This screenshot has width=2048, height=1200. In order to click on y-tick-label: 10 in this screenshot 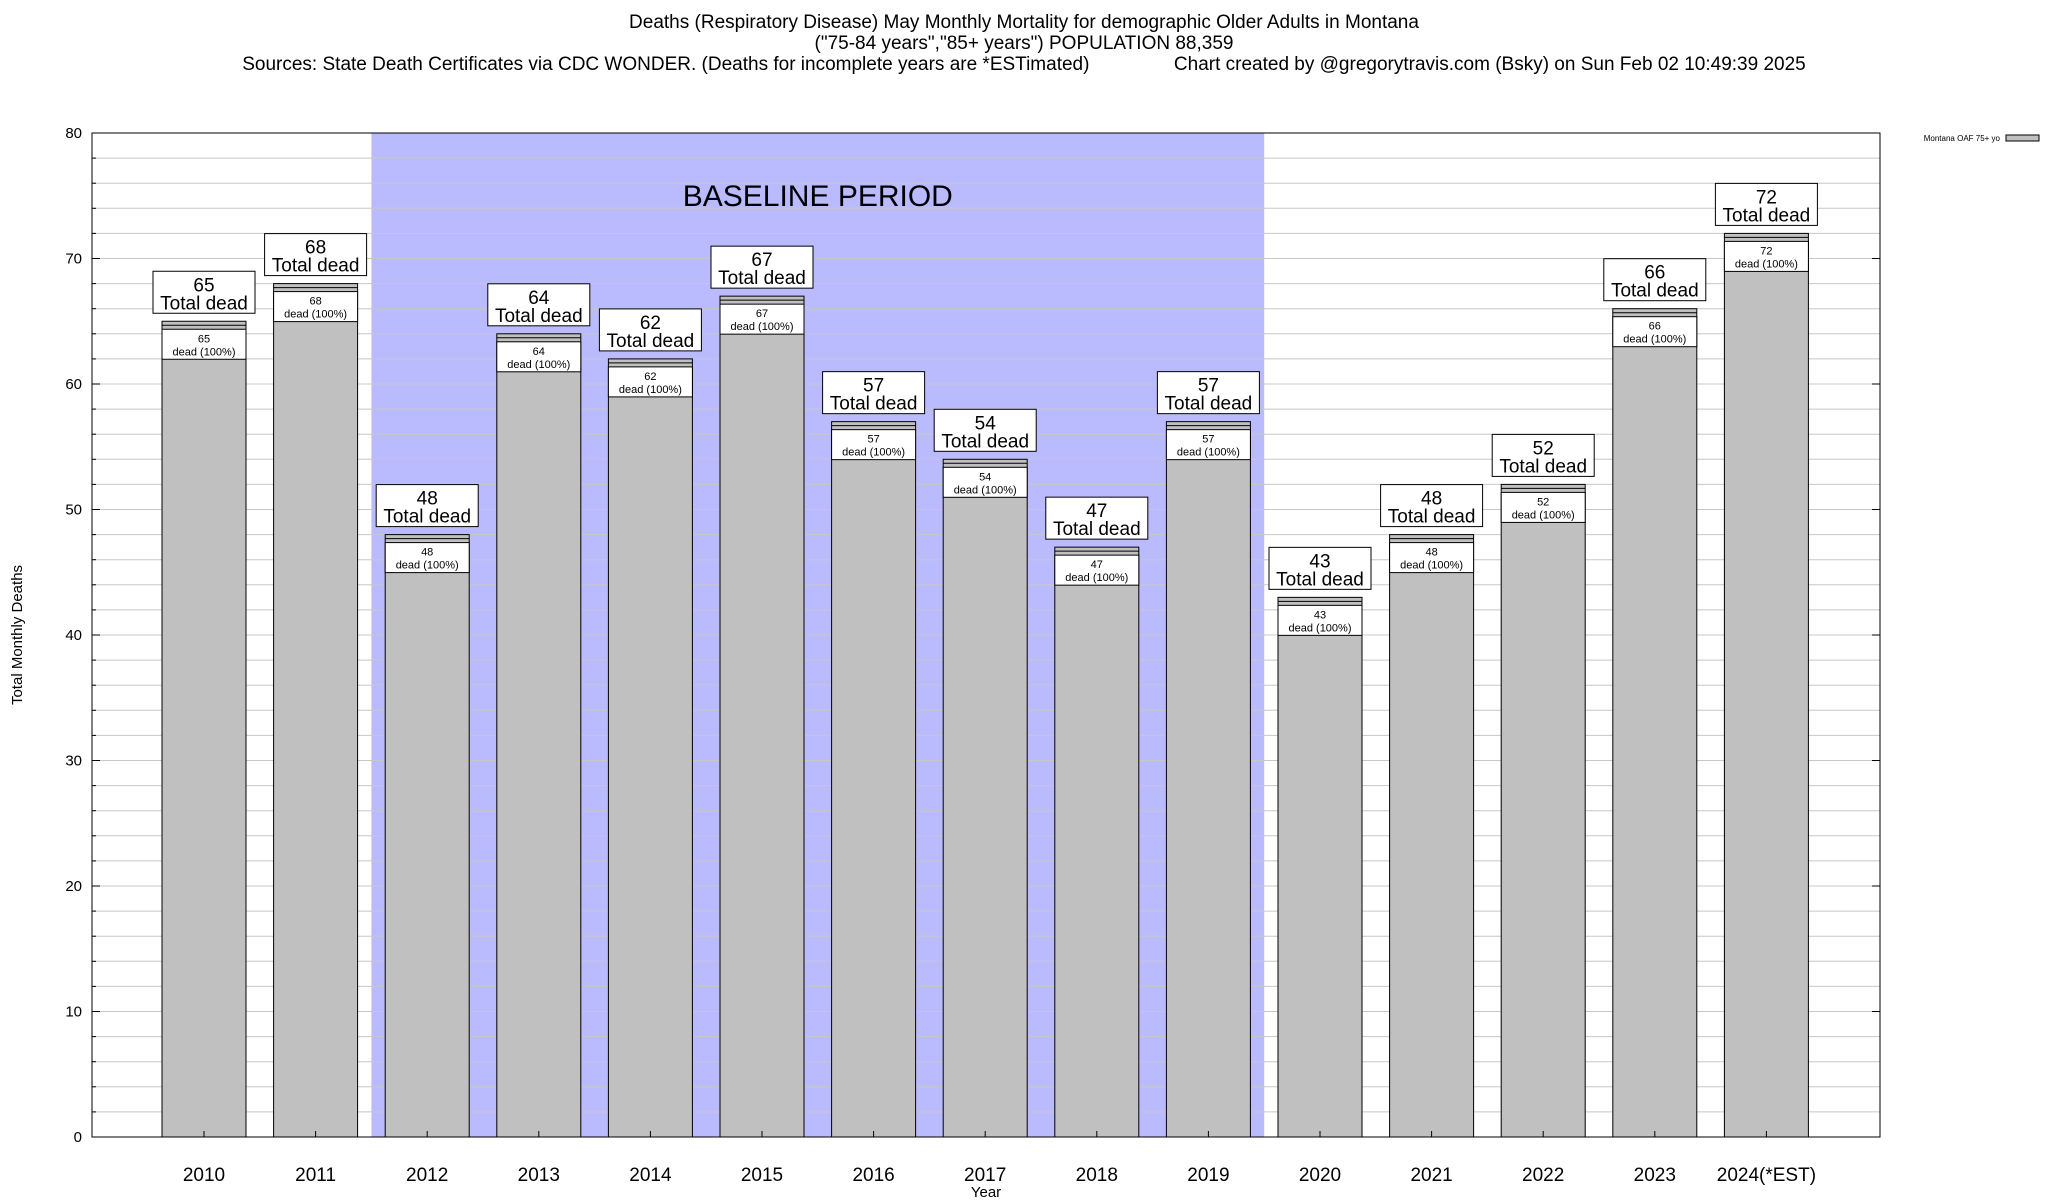, I will do `click(73, 1012)`.